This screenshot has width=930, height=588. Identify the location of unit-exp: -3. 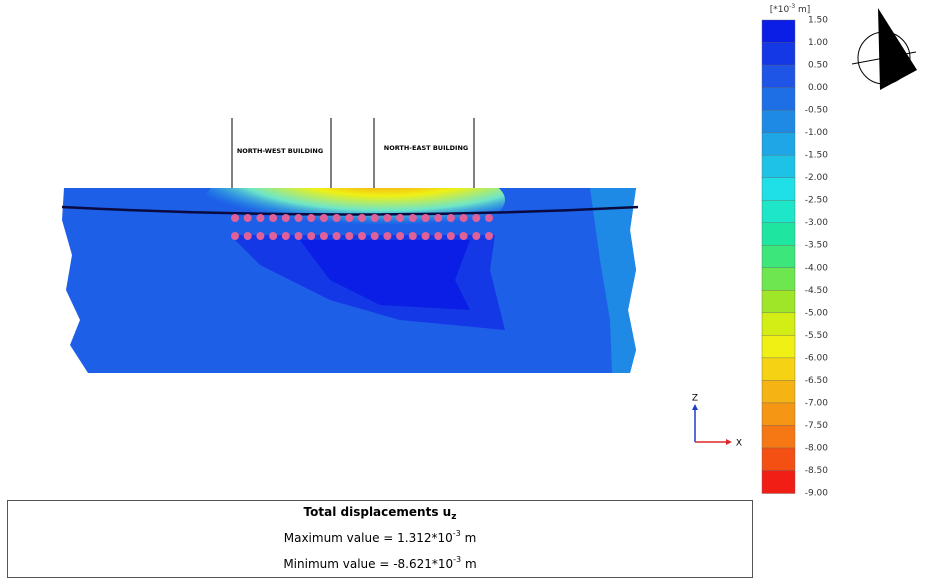
(792, 6).